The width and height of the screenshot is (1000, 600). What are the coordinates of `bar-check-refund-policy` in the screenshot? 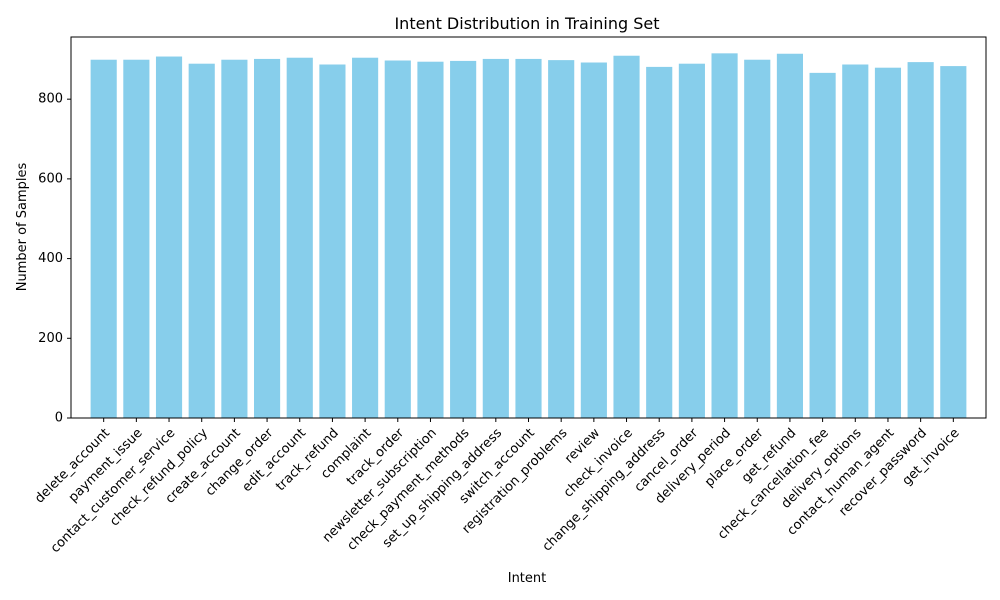 It's located at (201, 240).